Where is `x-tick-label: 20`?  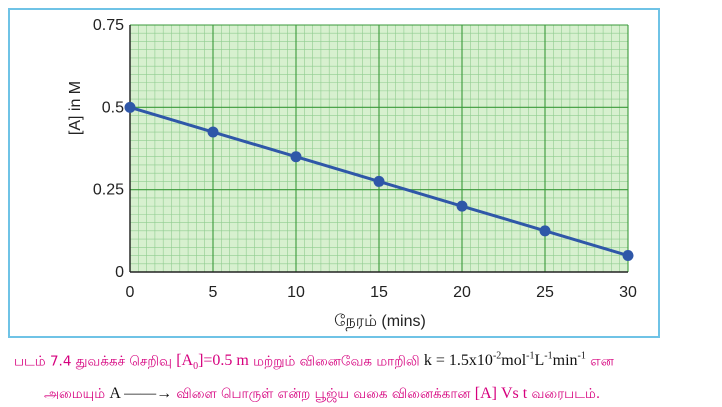
x-tick-label: 20 is located at coordinates (462, 292).